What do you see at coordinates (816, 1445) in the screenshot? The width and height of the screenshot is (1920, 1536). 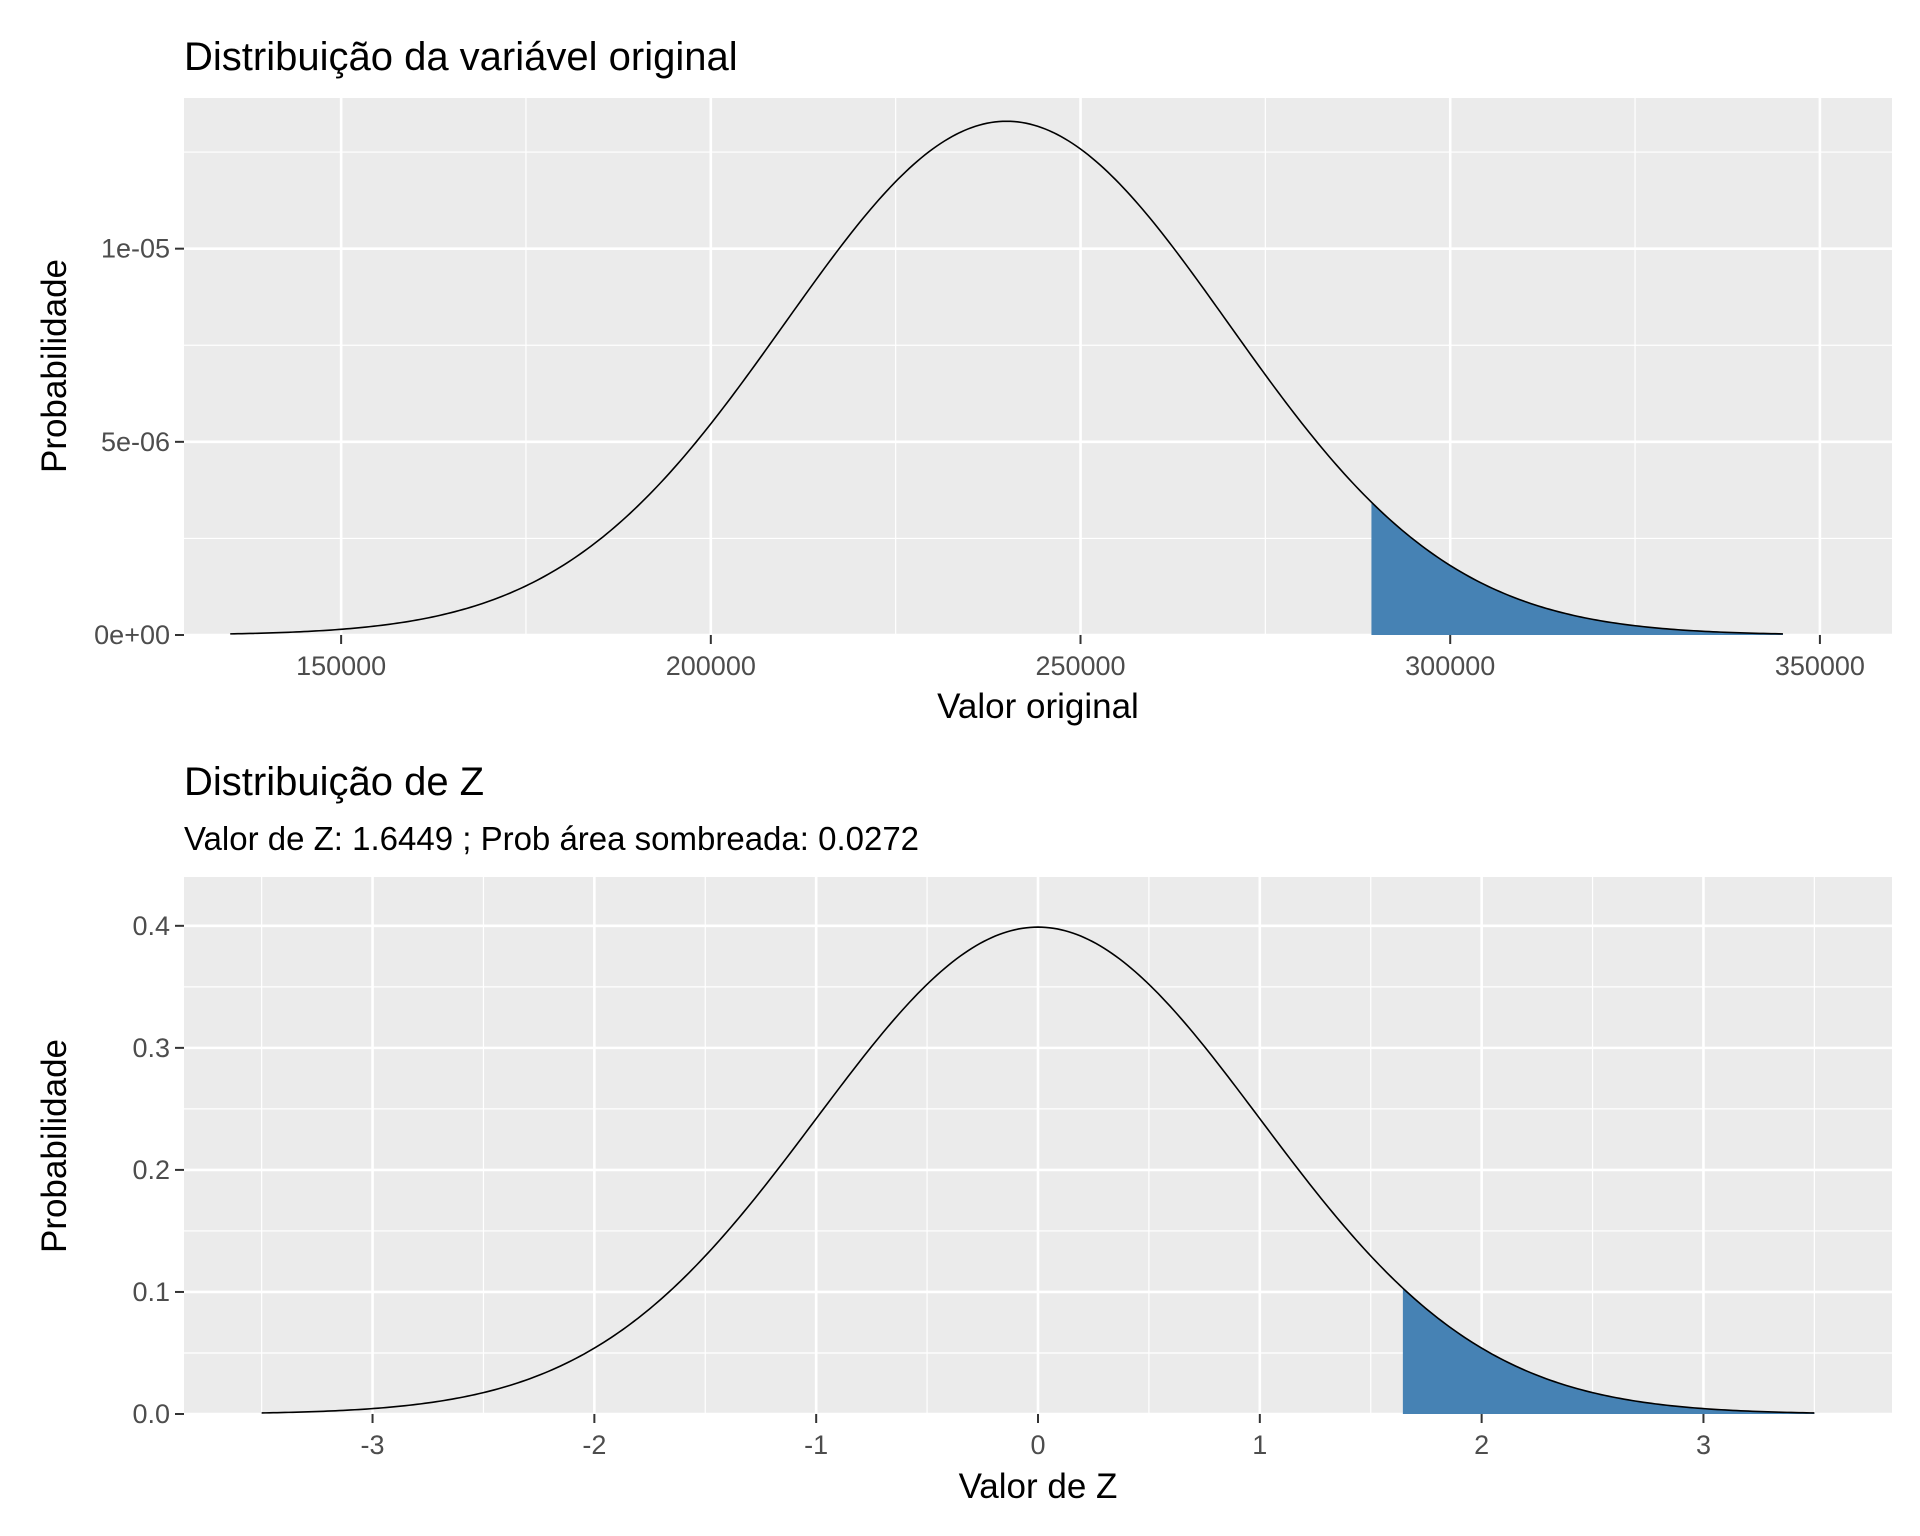 I see `x-tick-label: -1` at bounding box center [816, 1445].